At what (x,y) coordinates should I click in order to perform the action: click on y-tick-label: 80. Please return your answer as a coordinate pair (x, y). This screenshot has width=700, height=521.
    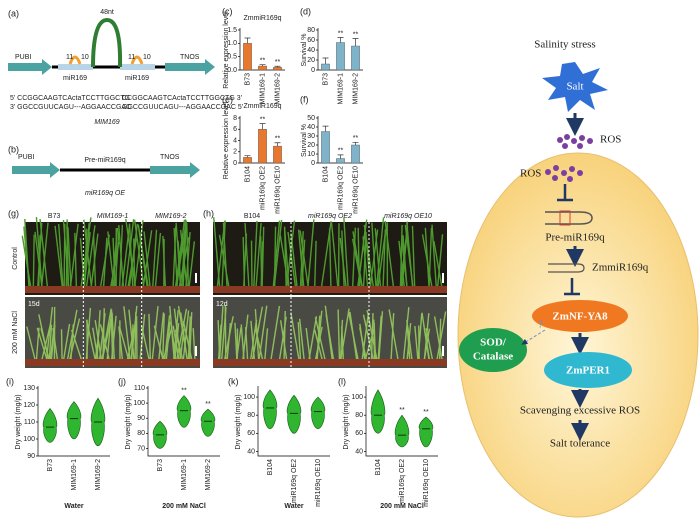
    Looking at the image, I should click on (311, 30).